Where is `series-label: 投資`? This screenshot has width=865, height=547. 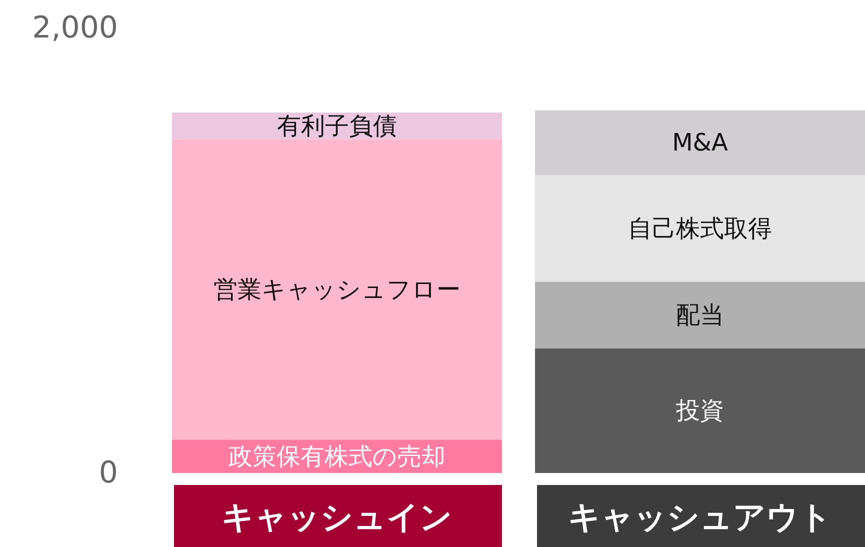
series-label: 投資 is located at coordinates (699, 410).